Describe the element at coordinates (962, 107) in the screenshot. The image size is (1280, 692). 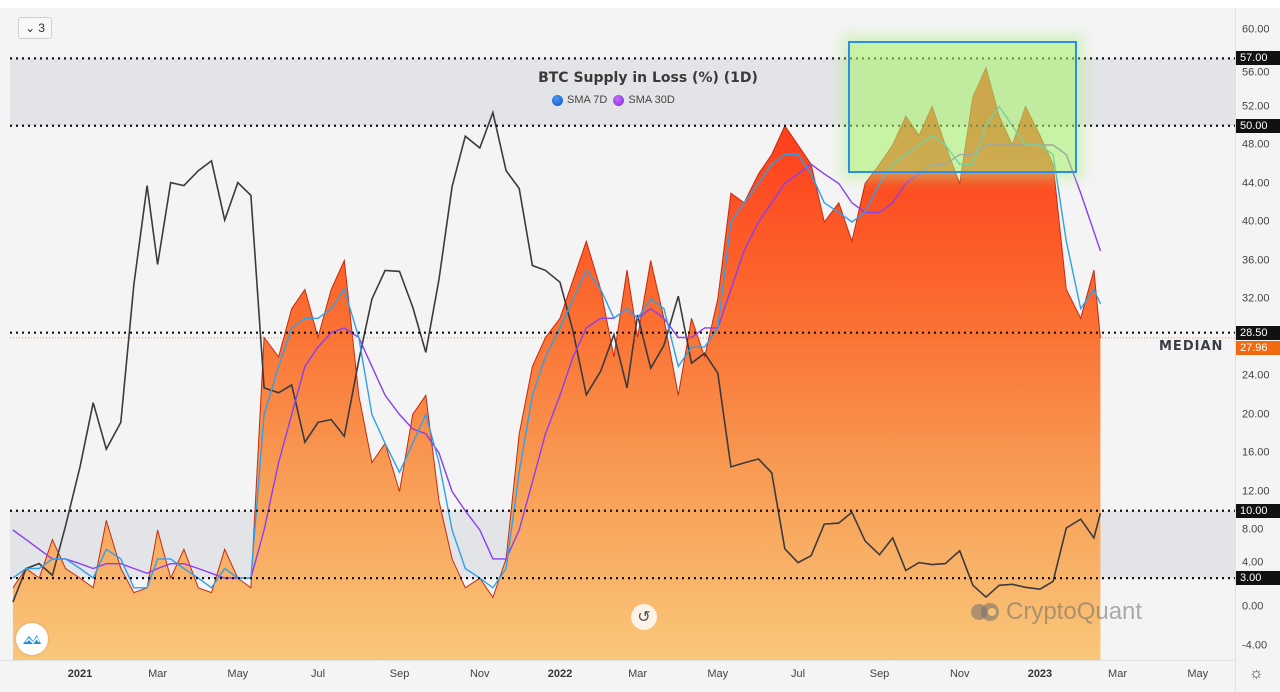
I see `highlight-box` at that location.